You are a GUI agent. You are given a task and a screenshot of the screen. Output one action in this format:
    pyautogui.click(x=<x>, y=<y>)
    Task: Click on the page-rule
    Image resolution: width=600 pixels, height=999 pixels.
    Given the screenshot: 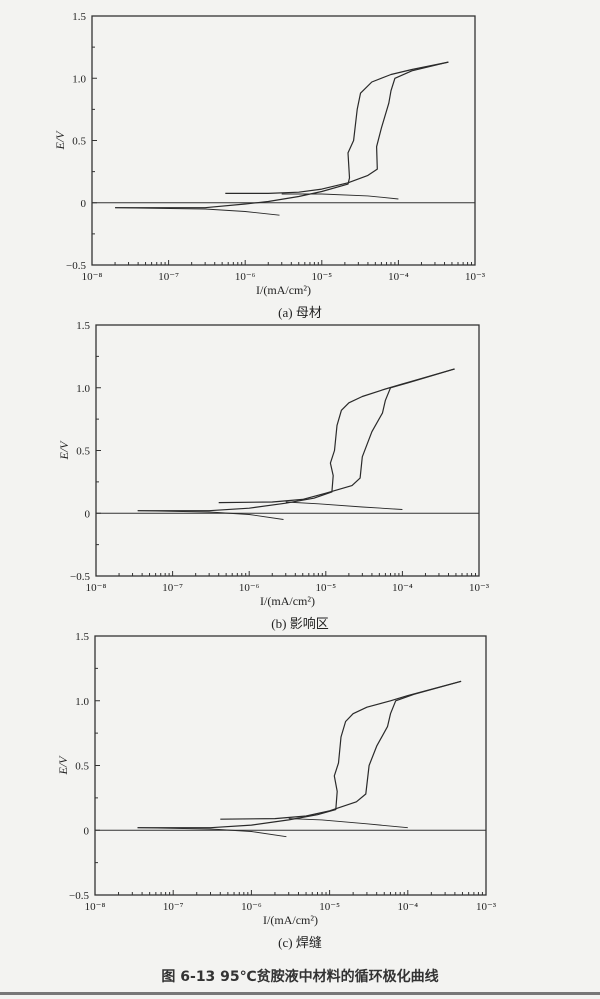 What is the action you would take?
    pyautogui.click(x=300, y=993)
    